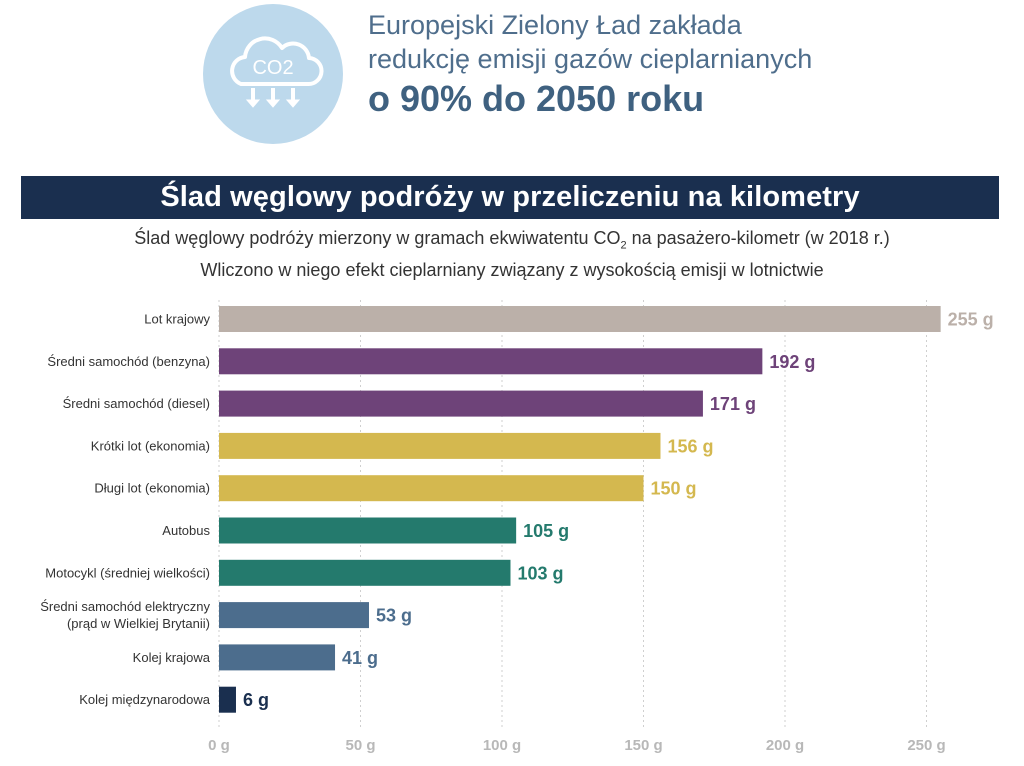 The width and height of the screenshot is (1024, 766). What do you see at coordinates (536, 98) in the screenshot?
I see `headline-line-3: o 90% do 2050 roku` at bounding box center [536, 98].